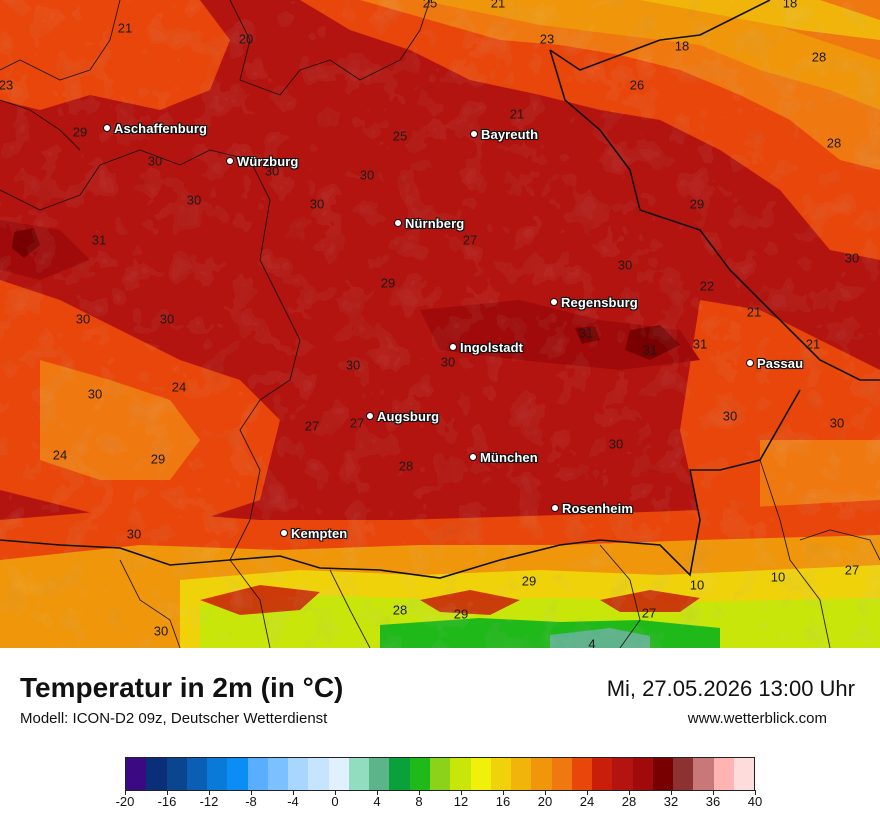 Image resolution: width=880 pixels, height=830 pixels. I want to click on color-legend-tick-label: 12, so click(461, 801).